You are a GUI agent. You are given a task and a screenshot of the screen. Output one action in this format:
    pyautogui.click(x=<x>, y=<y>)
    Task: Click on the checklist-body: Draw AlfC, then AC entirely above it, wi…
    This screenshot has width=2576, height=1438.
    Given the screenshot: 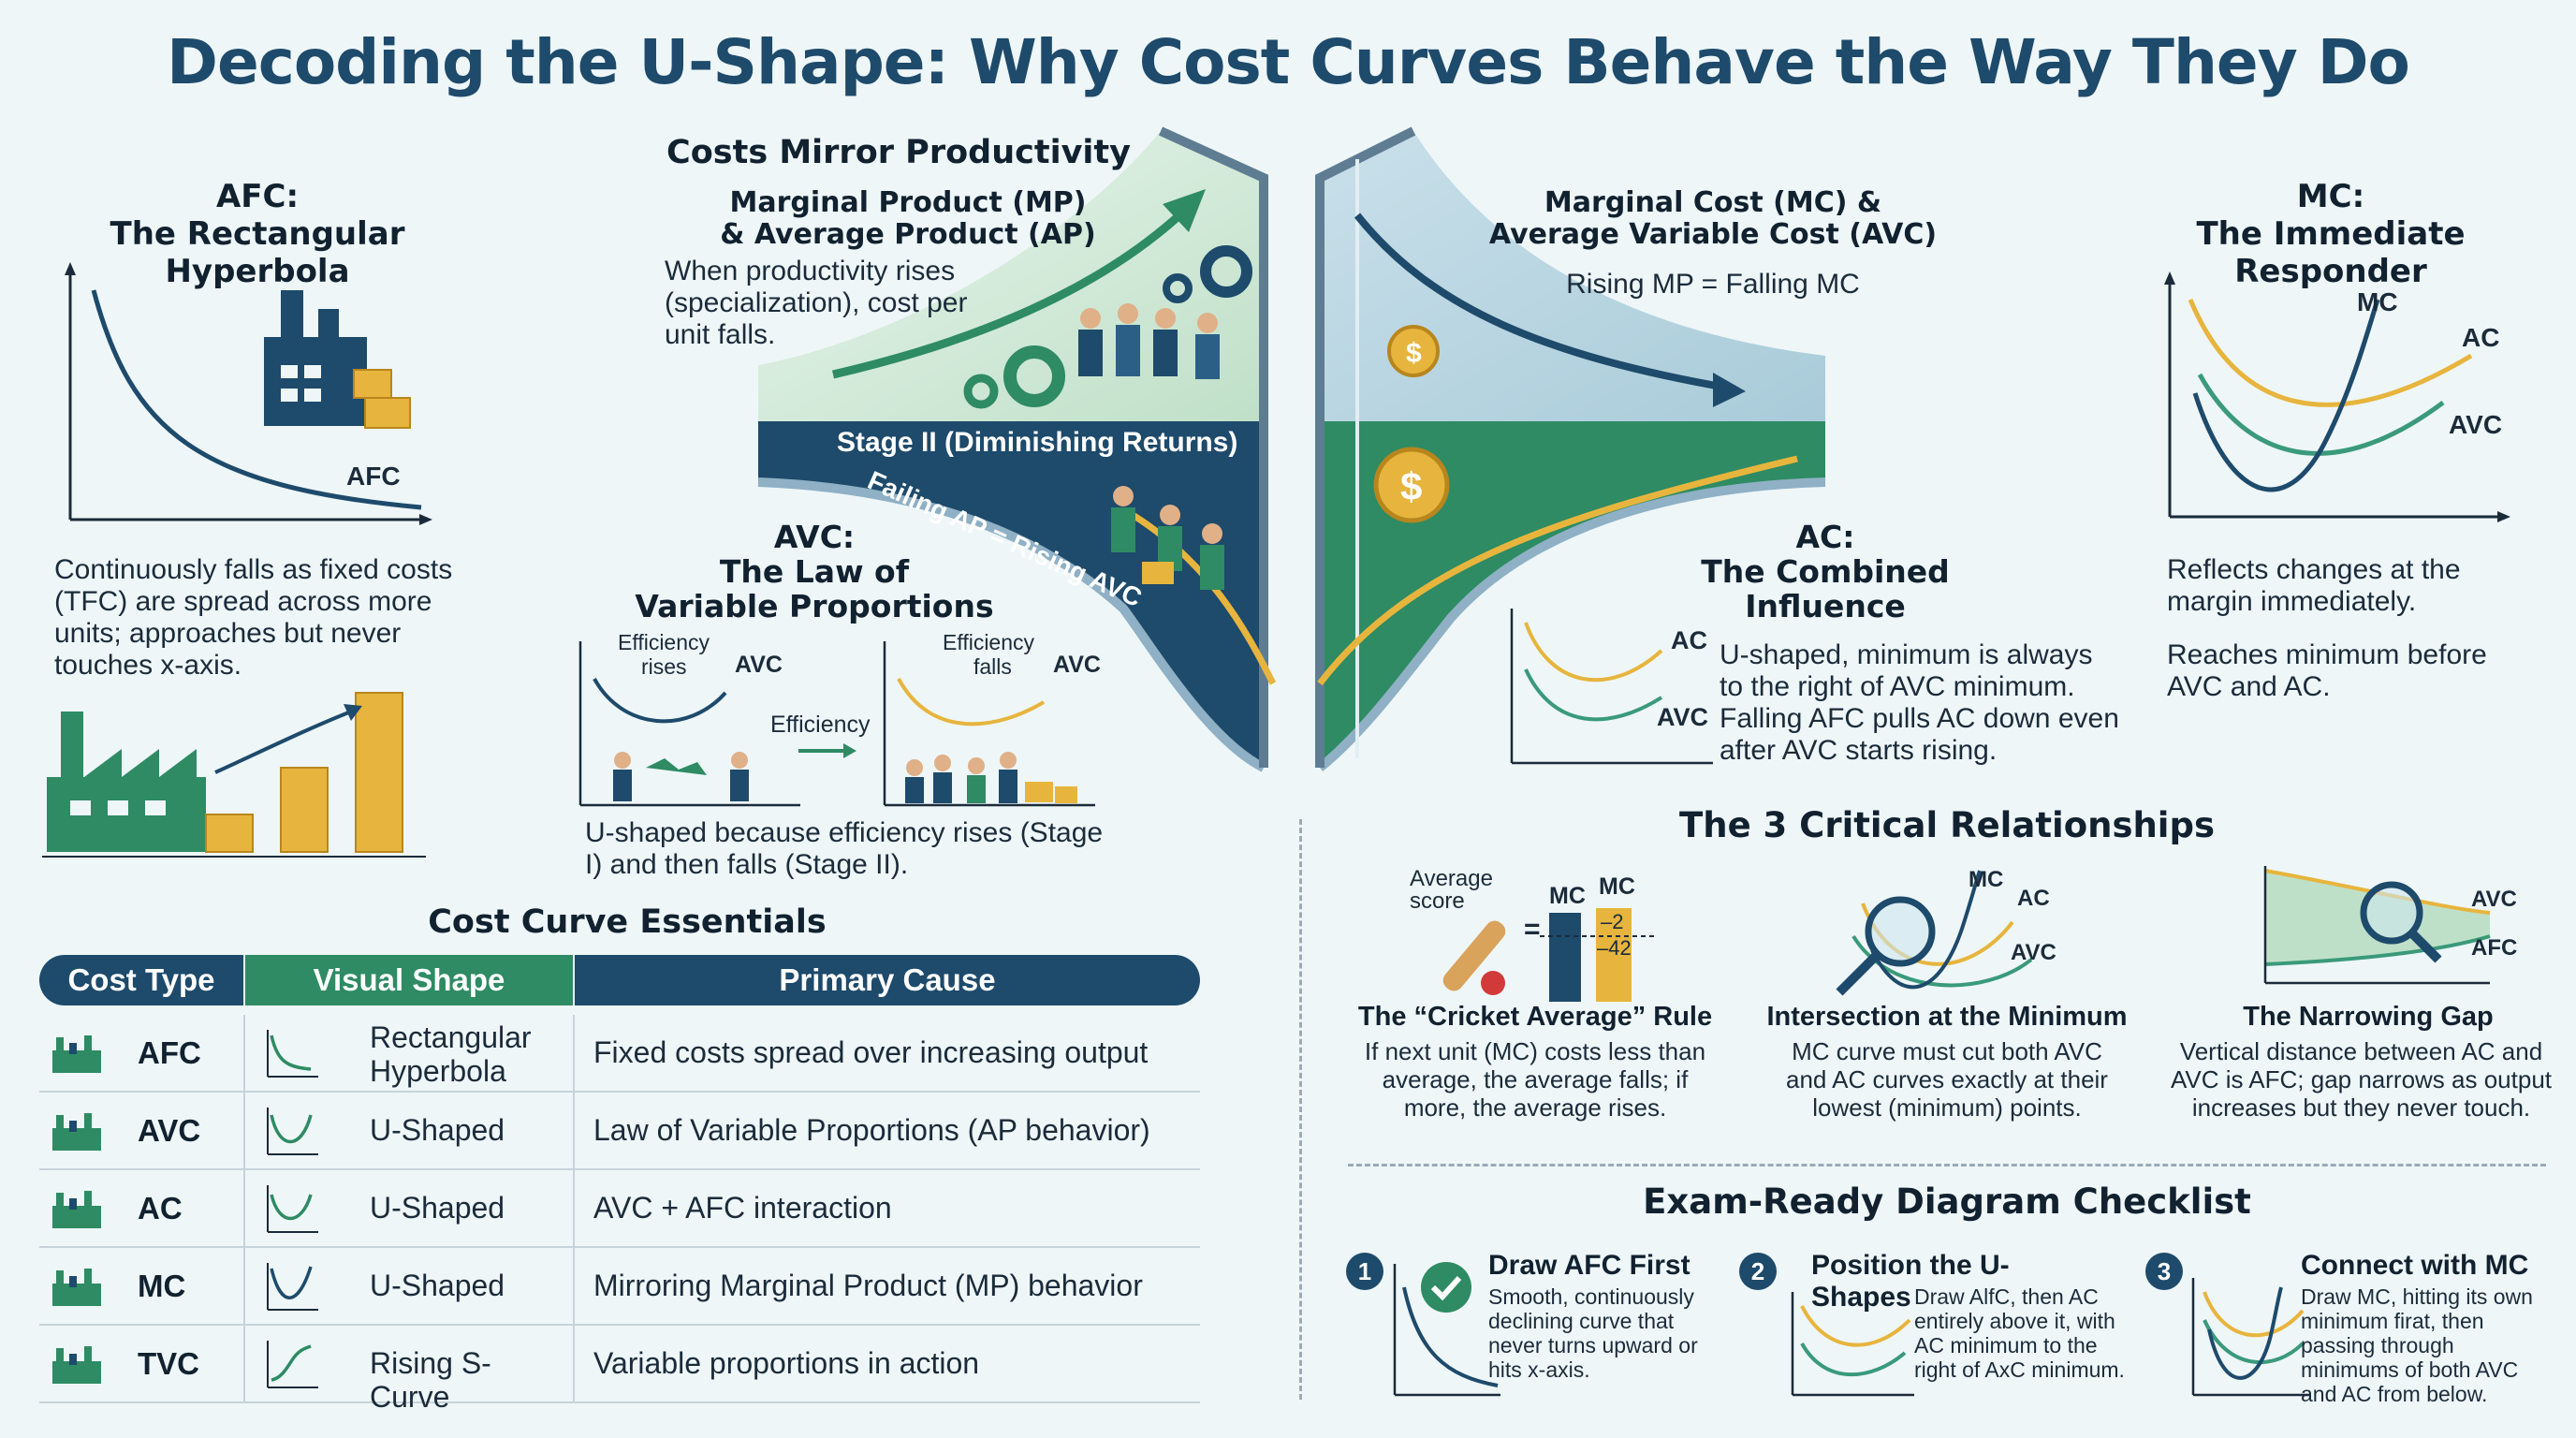 What is the action you would take?
    pyautogui.click(x=2020, y=1333)
    